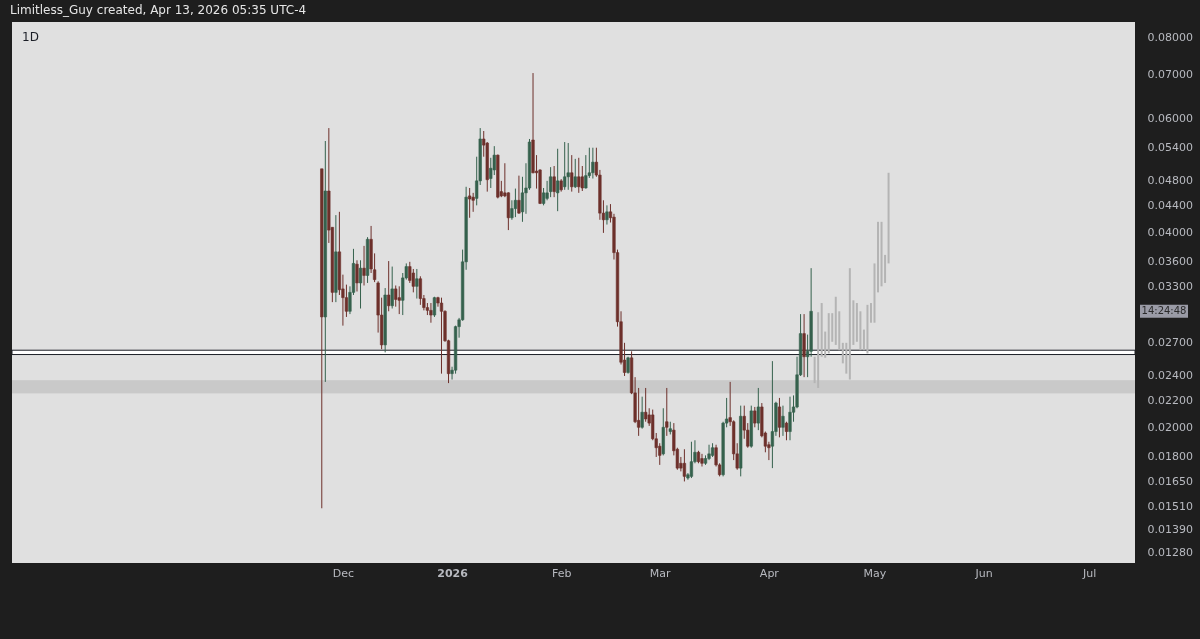 Image resolution: width=1200 pixels, height=639 pixels. I want to click on text: 14:24:48, so click(1164, 311).